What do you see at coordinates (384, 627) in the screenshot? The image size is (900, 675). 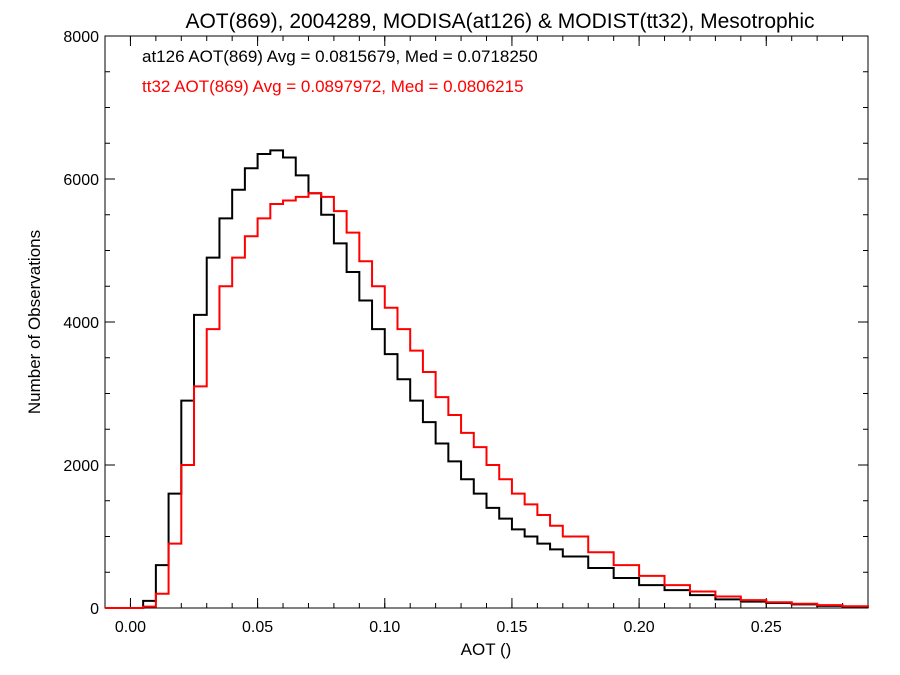 I see `x-tick-label: 0.10` at bounding box center [384, 627].